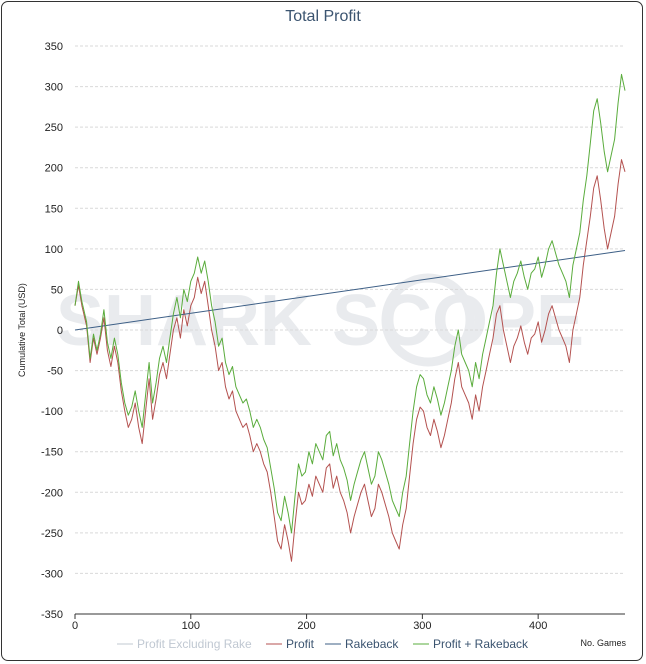  I want to click on y-tick-label: -250, so click(52, 534).